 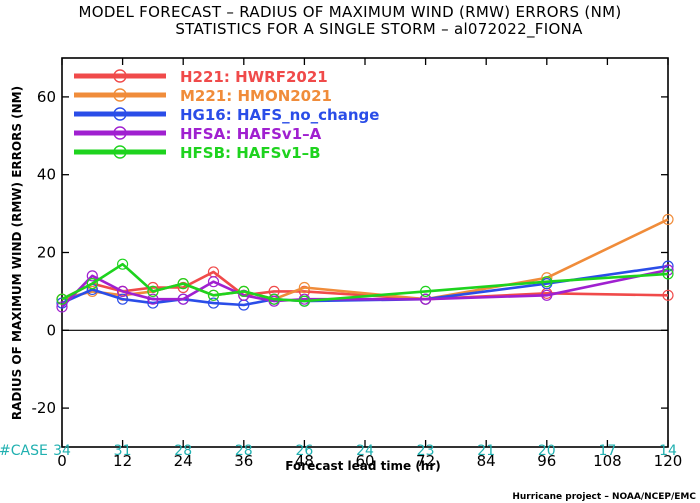 I want to click on x-tick-label: 0, so click(x=62, y=461).